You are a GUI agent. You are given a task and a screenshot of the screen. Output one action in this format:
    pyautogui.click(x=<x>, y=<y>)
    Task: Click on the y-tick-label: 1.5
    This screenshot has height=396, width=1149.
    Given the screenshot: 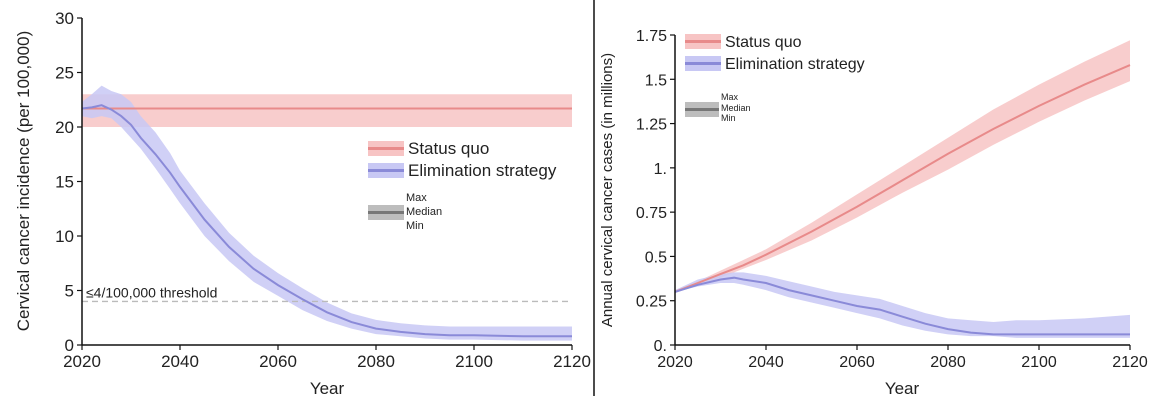 What is the action you would take?
    pyautogui.click(x=656, y=80)
    